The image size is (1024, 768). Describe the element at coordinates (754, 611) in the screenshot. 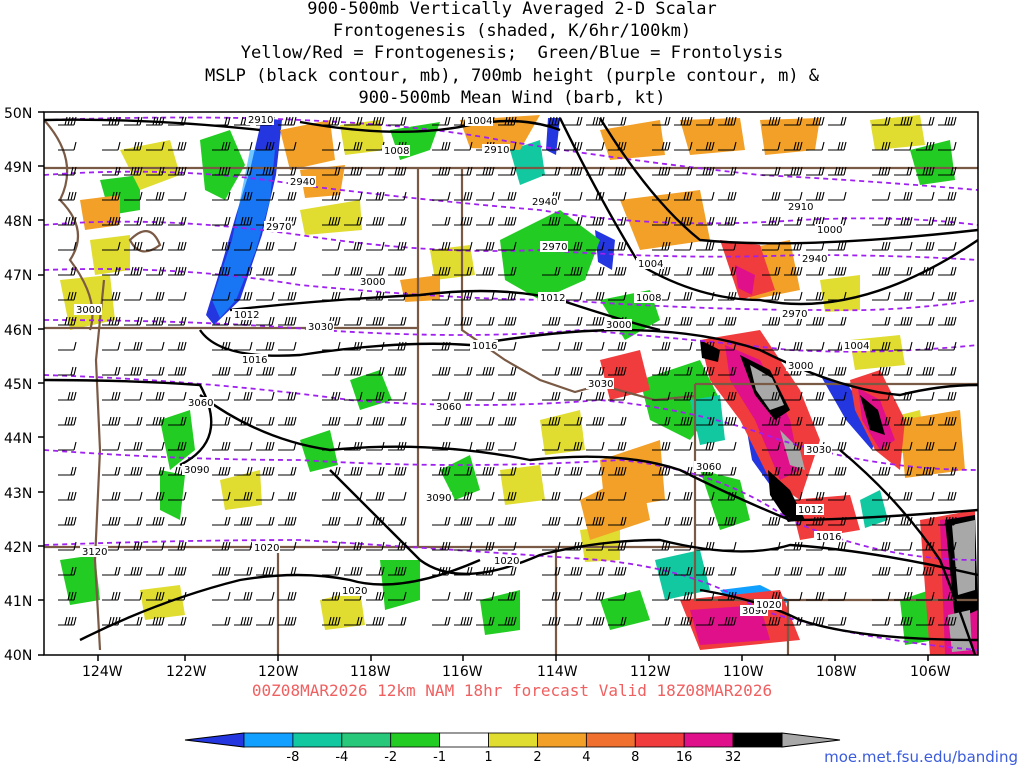

I see `height-label: 3090` at that location.